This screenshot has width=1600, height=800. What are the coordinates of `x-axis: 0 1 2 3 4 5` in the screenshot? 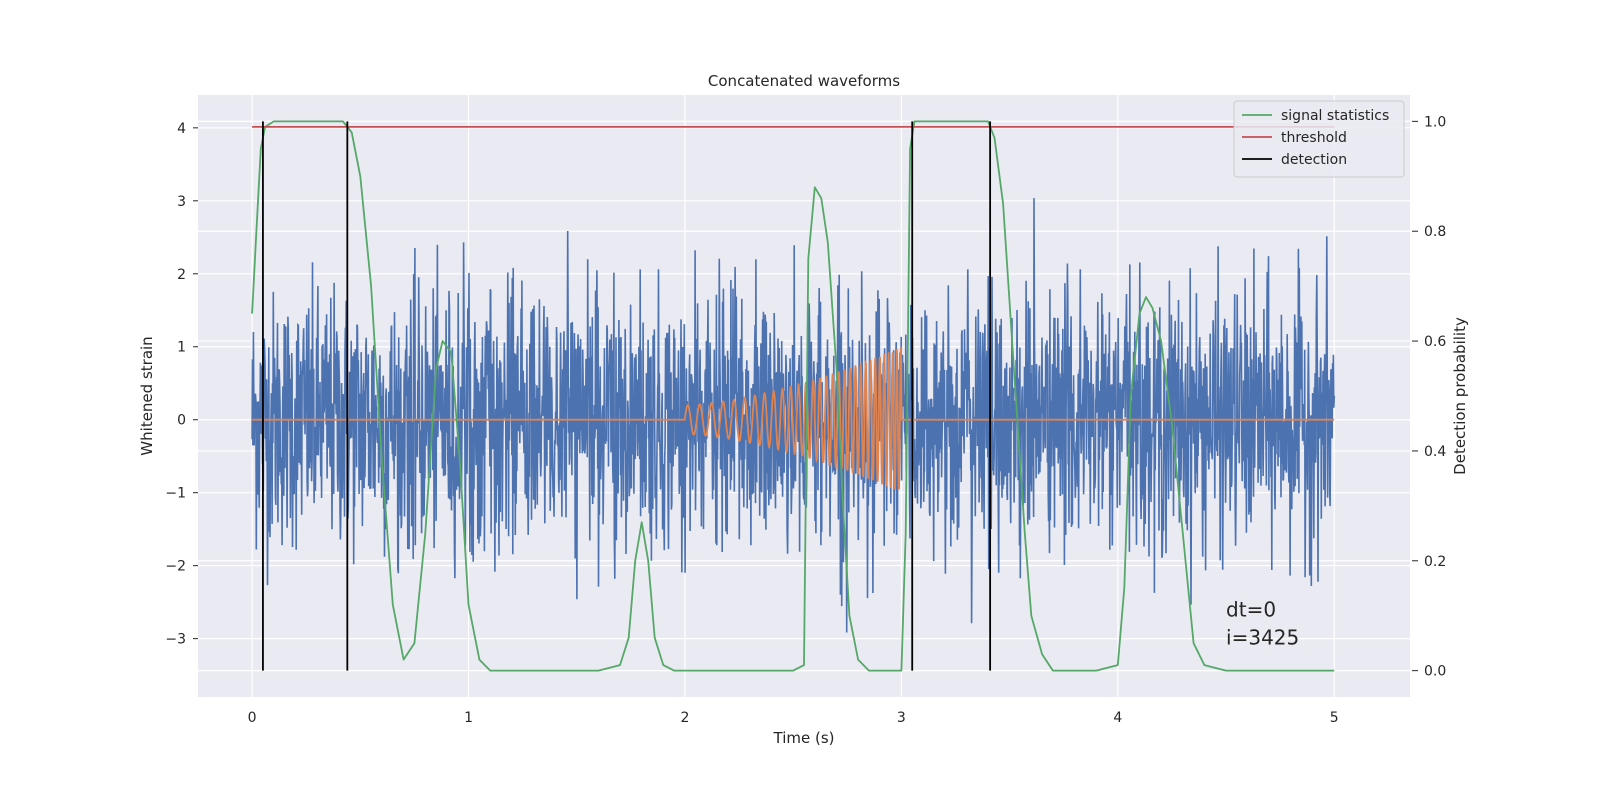 It's located at (793, 718).